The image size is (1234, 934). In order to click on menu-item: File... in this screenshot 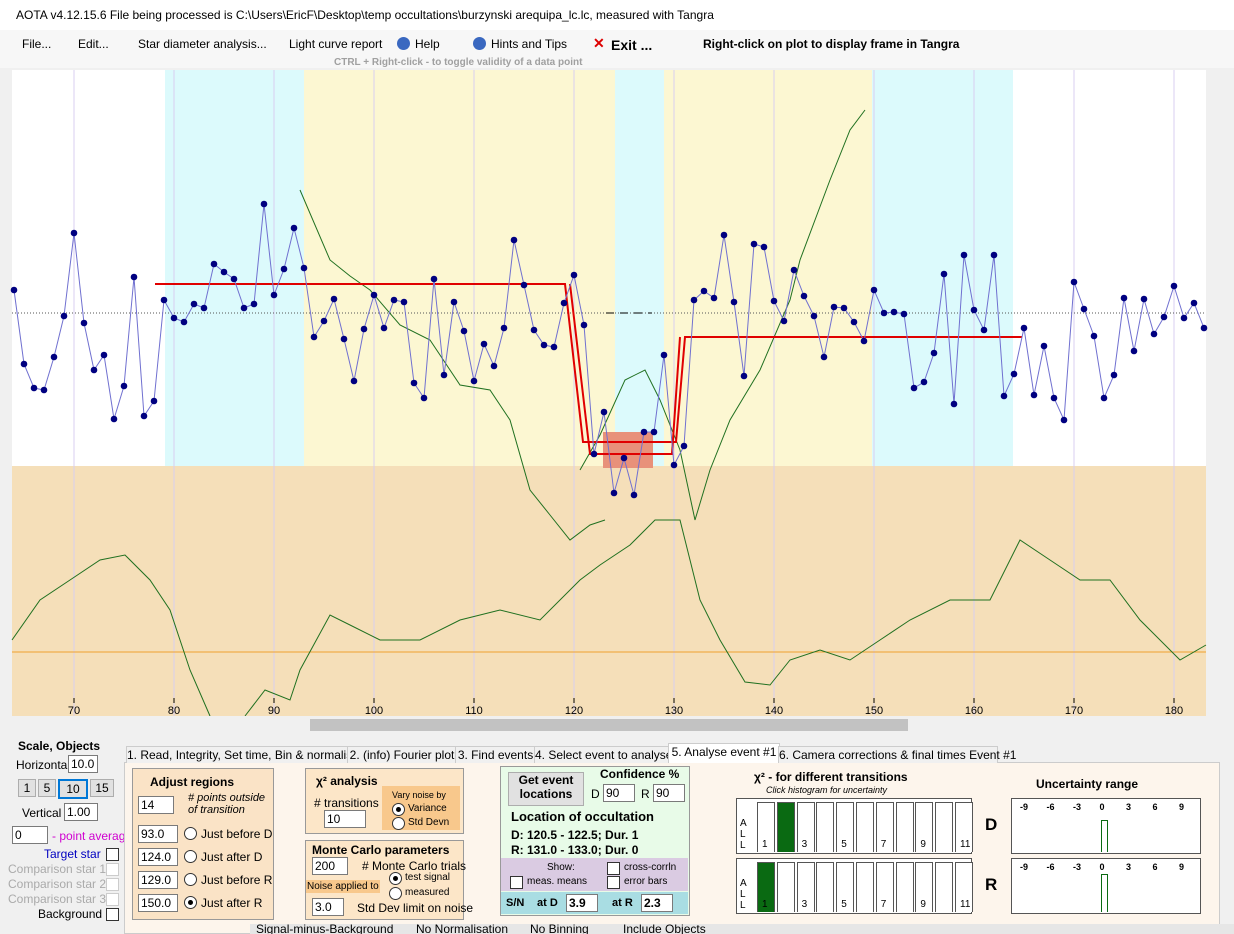, I will do `click(37, 44)`.